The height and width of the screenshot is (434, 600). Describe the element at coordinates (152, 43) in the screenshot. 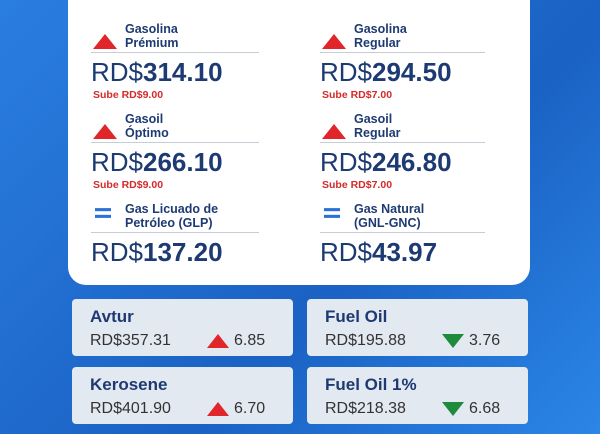

I see `fuel-name: Prémium` at that location.